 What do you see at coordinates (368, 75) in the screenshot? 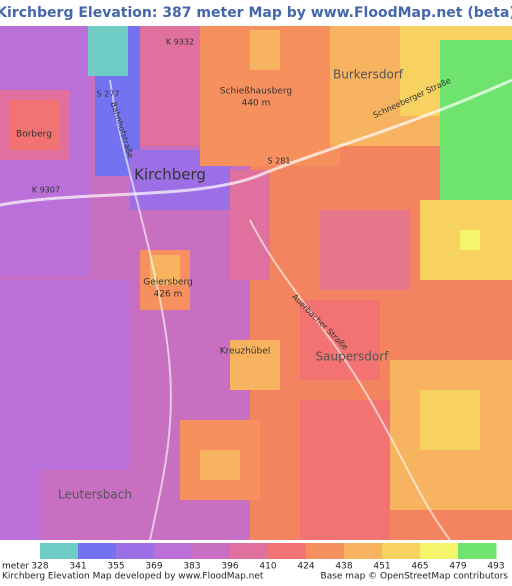
I see `place-label: Burkersdorf` at bounding box center [368, 75].